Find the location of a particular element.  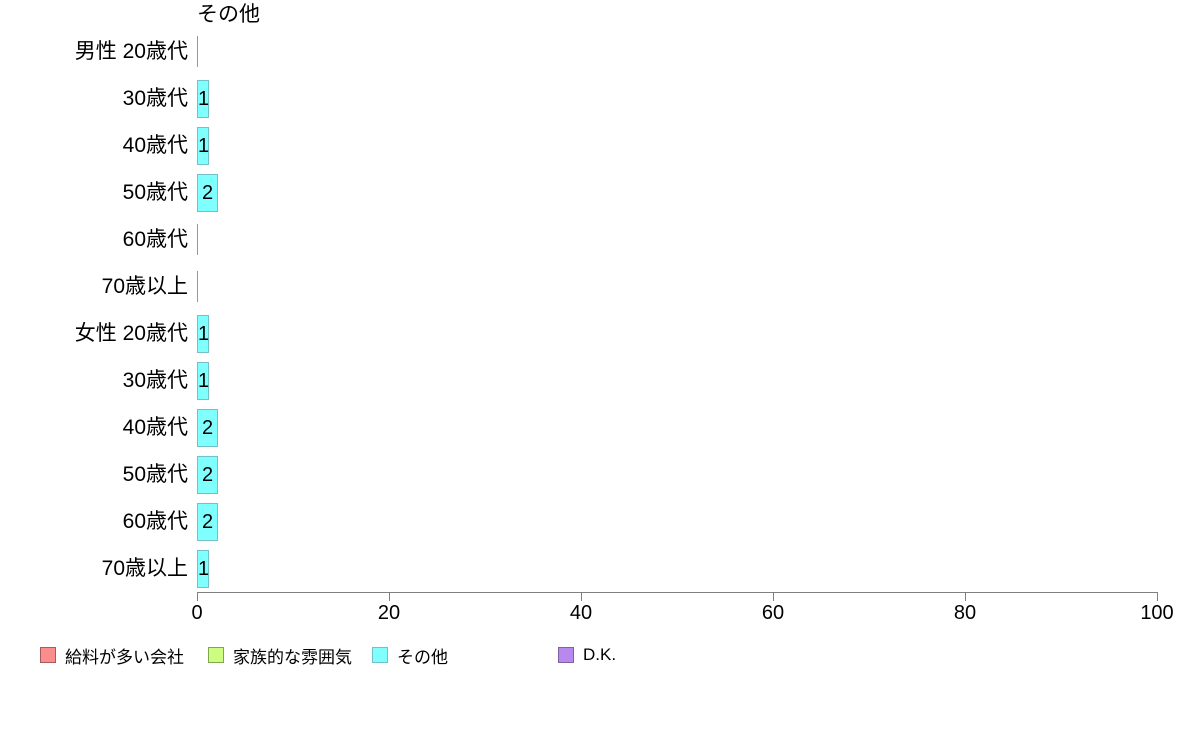

legend-item: 家族的な雰囲気 is located at coordinates (280, 656).